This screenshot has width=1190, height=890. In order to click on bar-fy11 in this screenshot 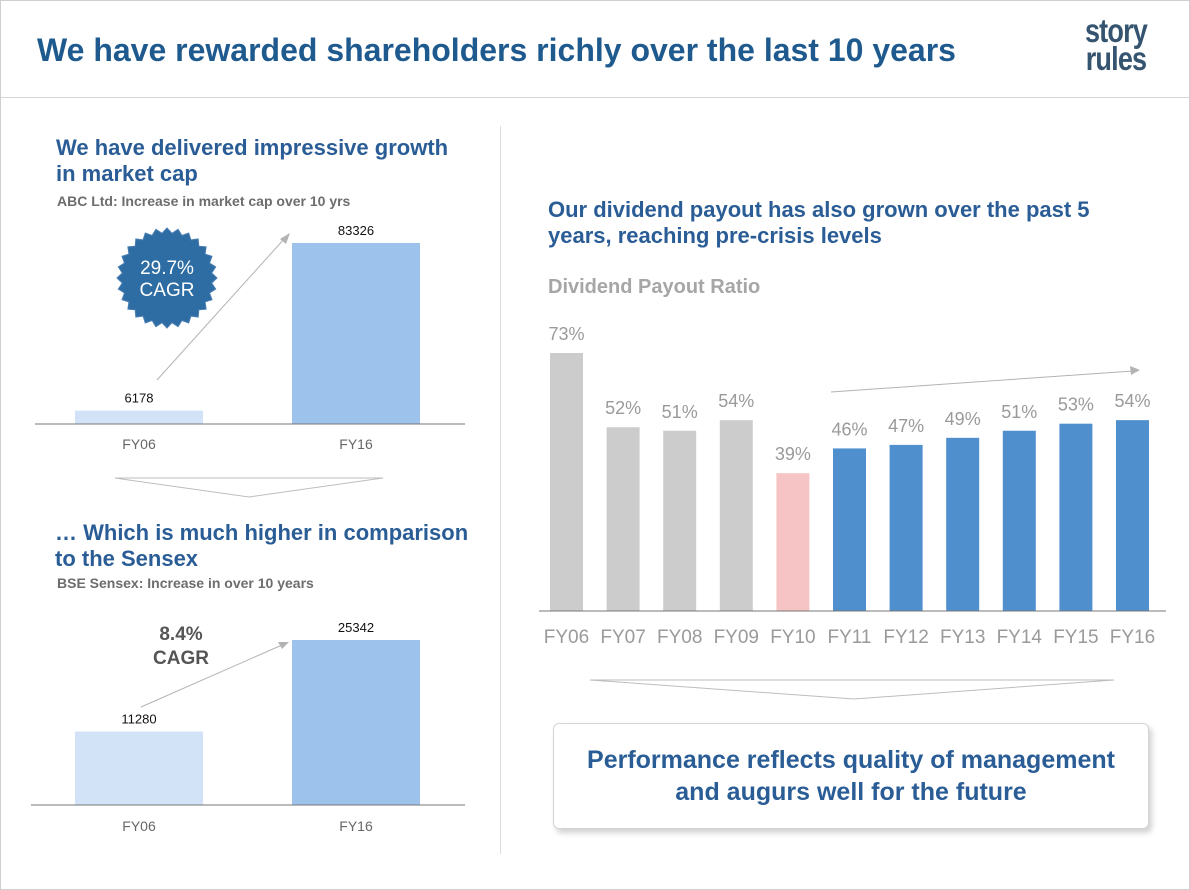, I will do `click(849, 529)`.